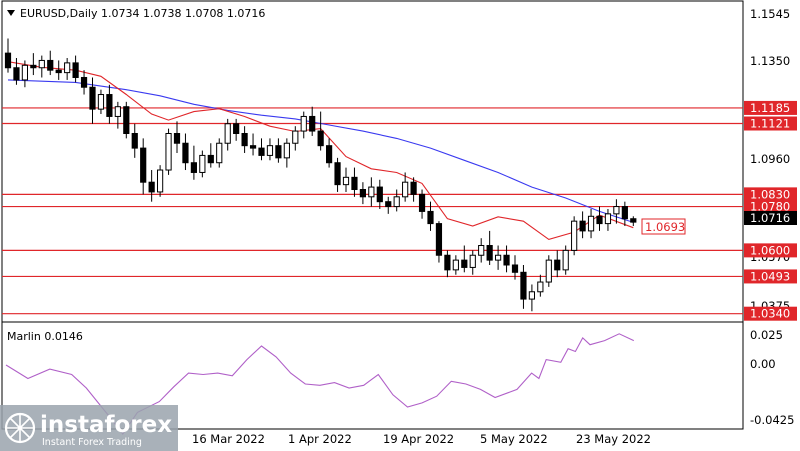 The height and width of the screenshot is (451, 800). Describe the element at coordinates (766, 335) in the screenshot. I see `indicator-tick: 0.025` at that location.